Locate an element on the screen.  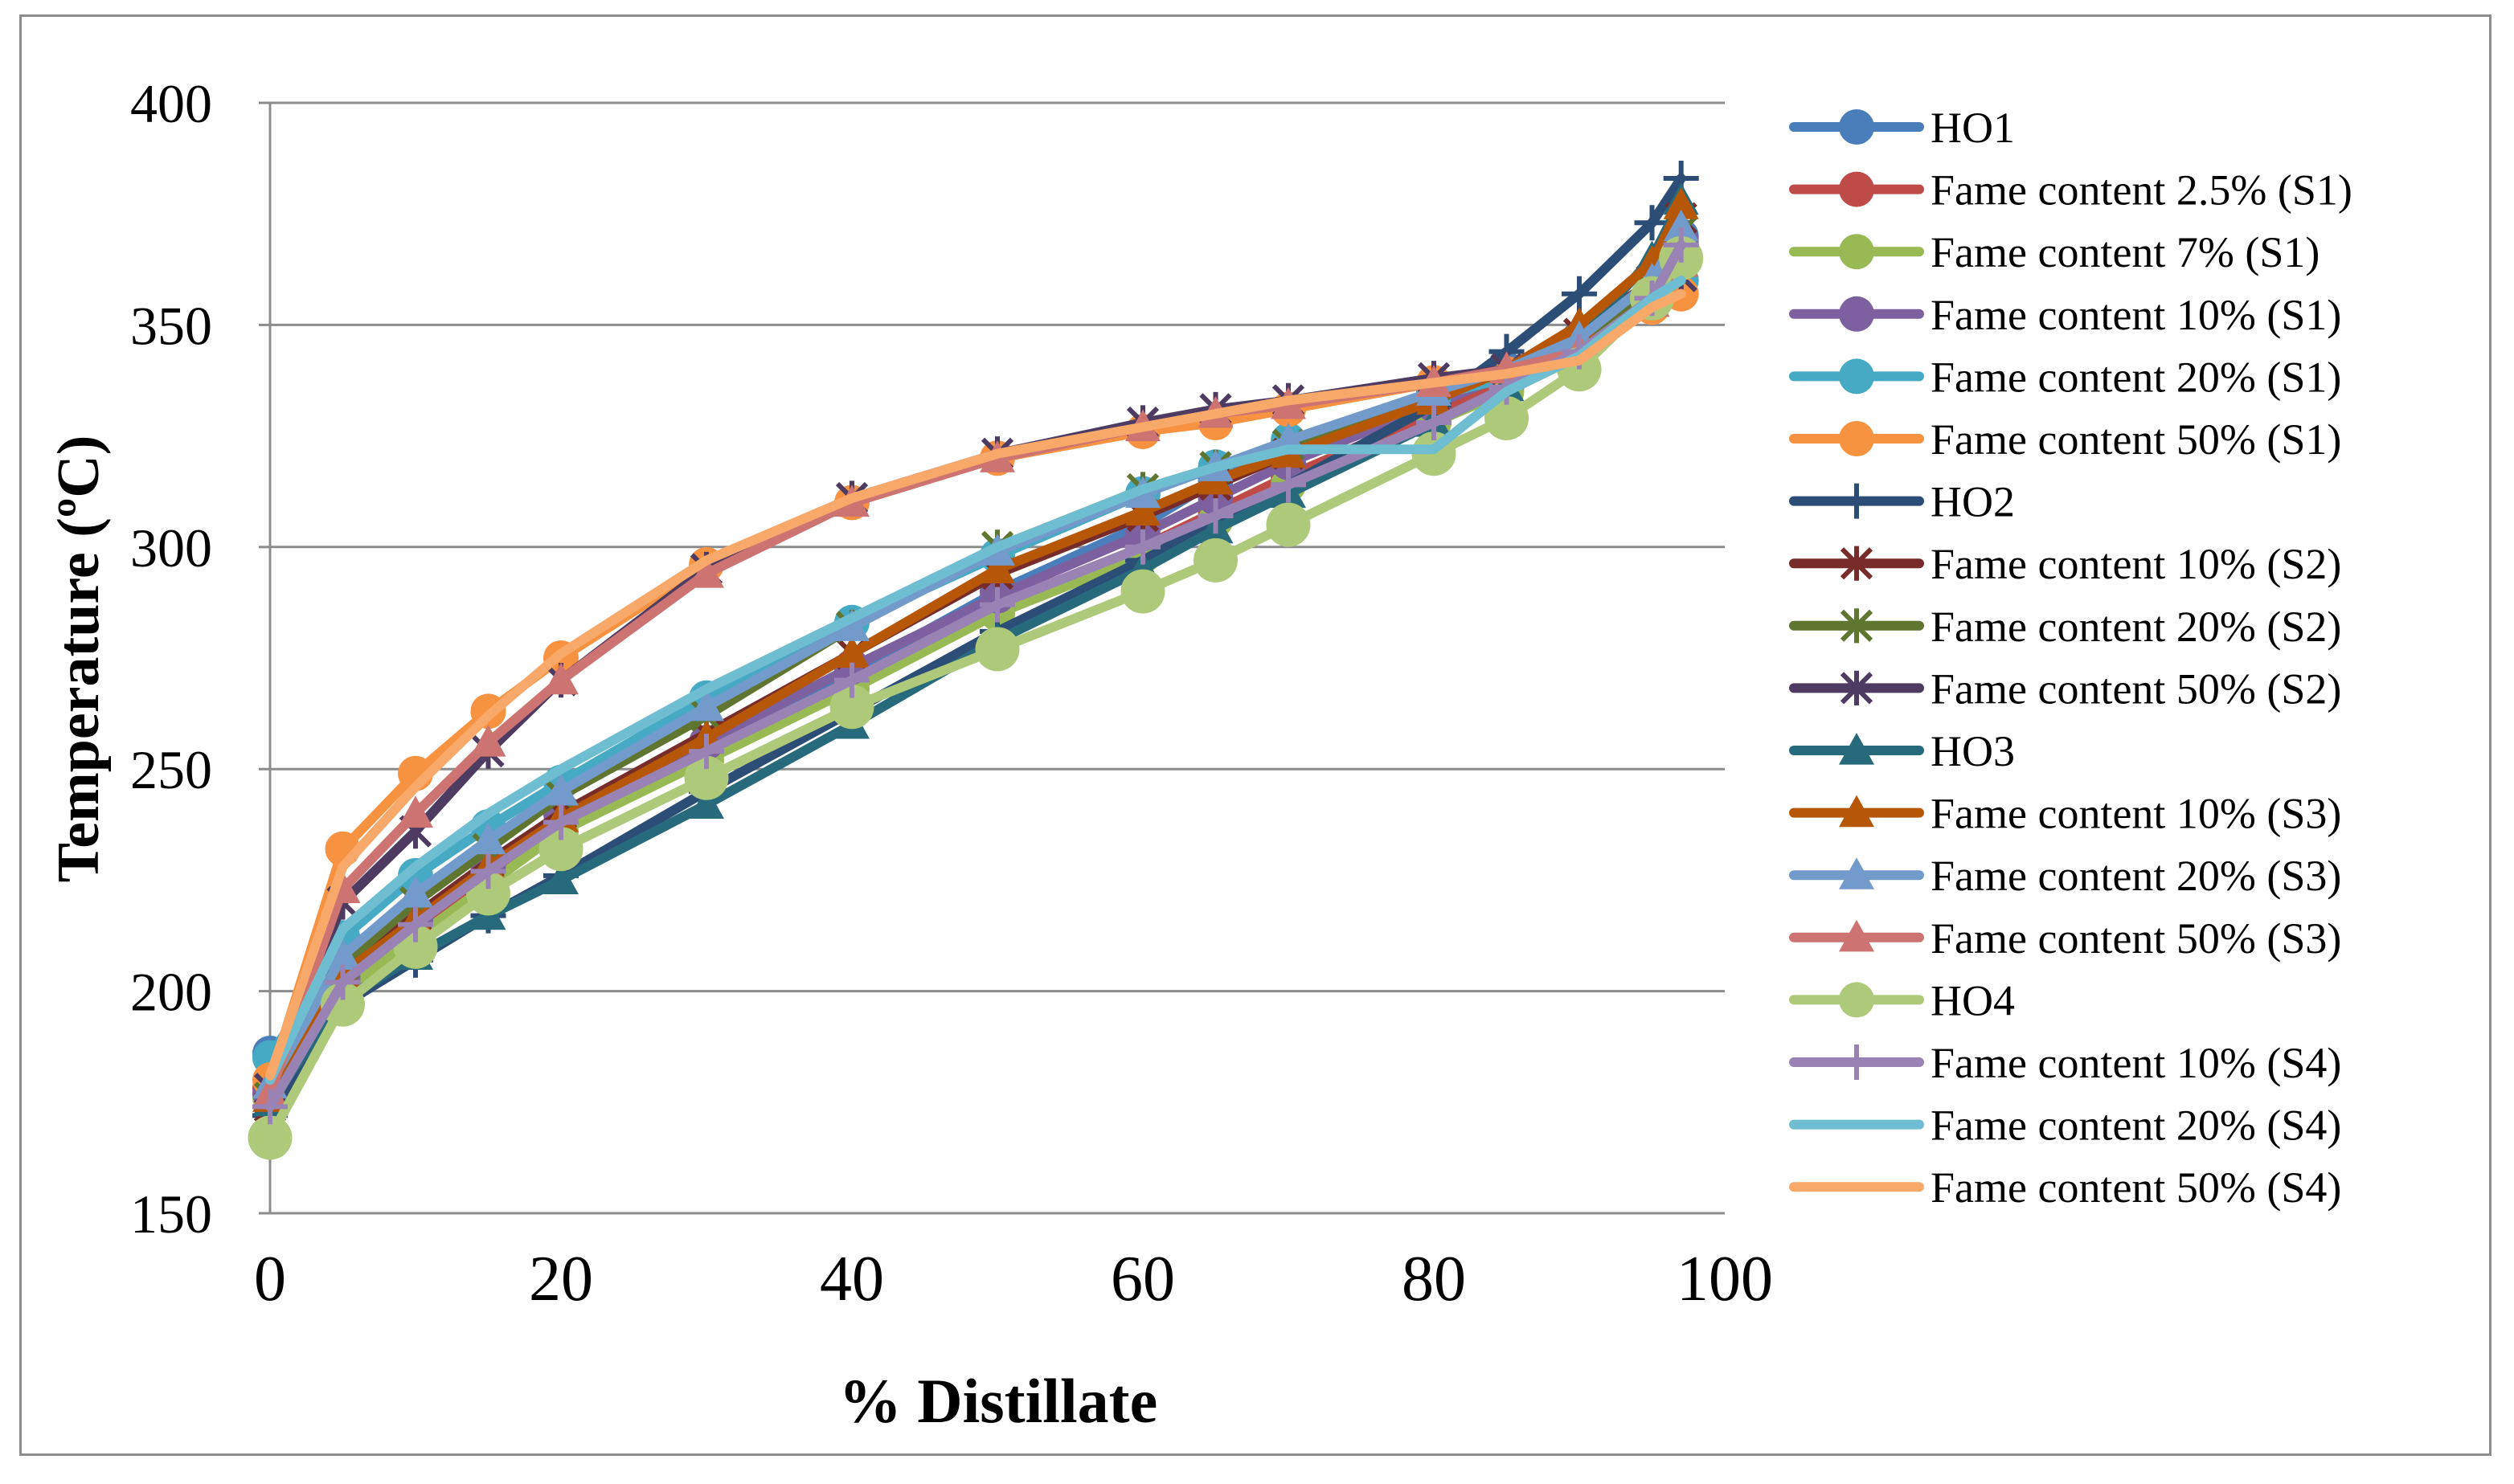
x-tick-label: 0 is located at coordinates (270, 1279).